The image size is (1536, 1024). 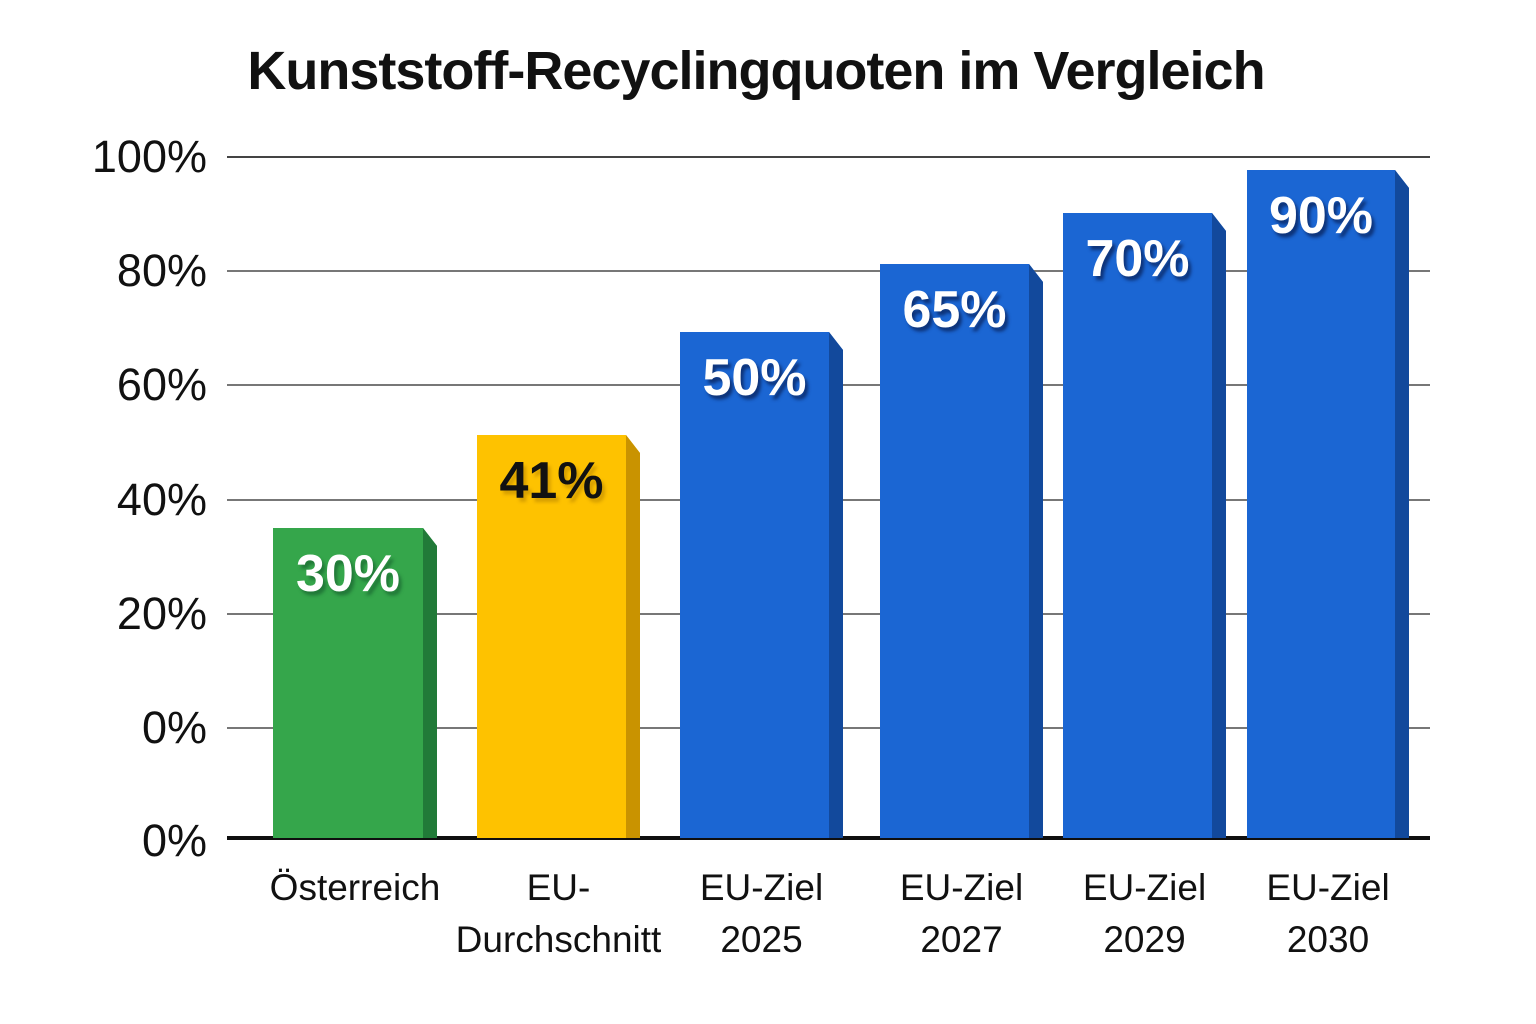 I want to click on bar-eu-ziel-2025: 50%, so click(x=761, y=585).